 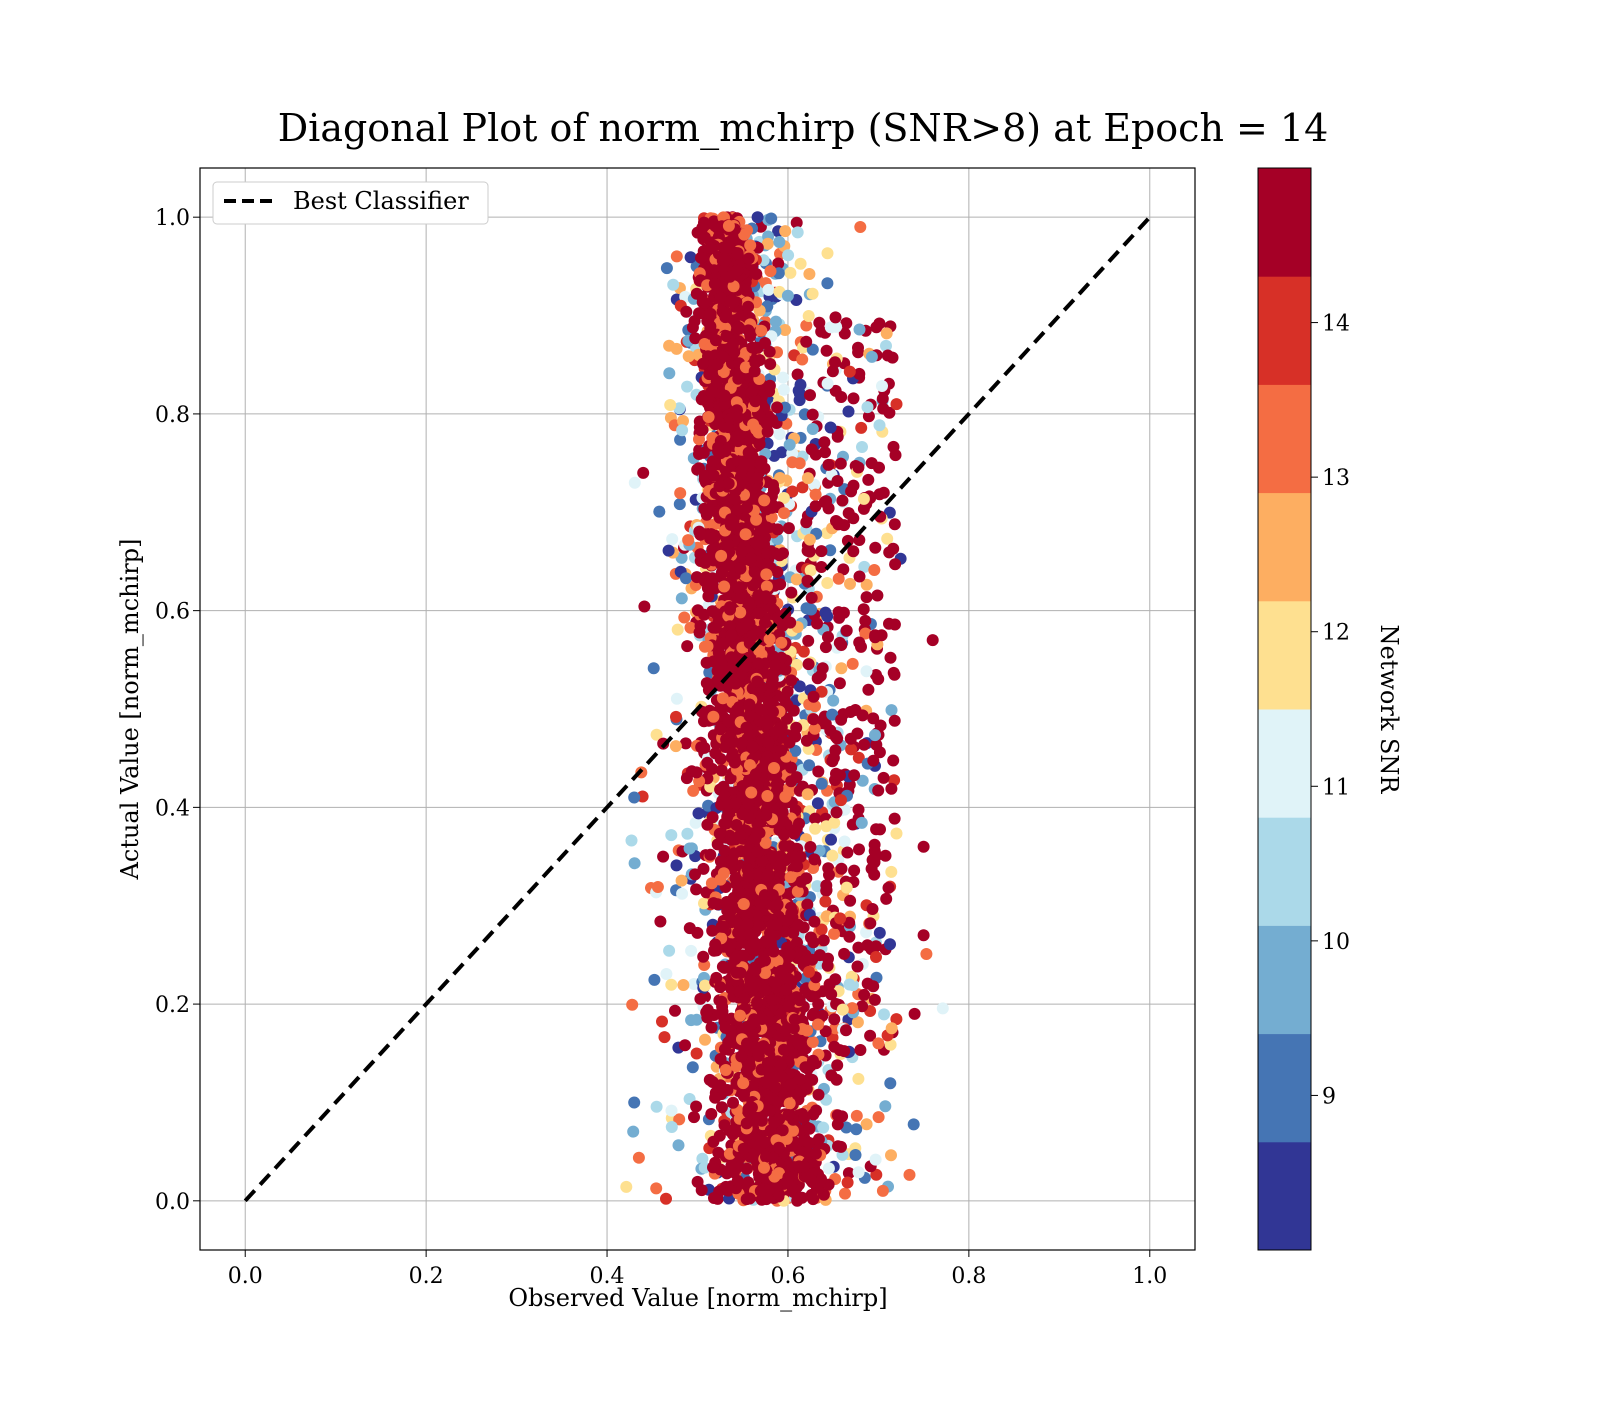 I want to click on y-tick-label: 0.2, so click(x=172, y=1005).